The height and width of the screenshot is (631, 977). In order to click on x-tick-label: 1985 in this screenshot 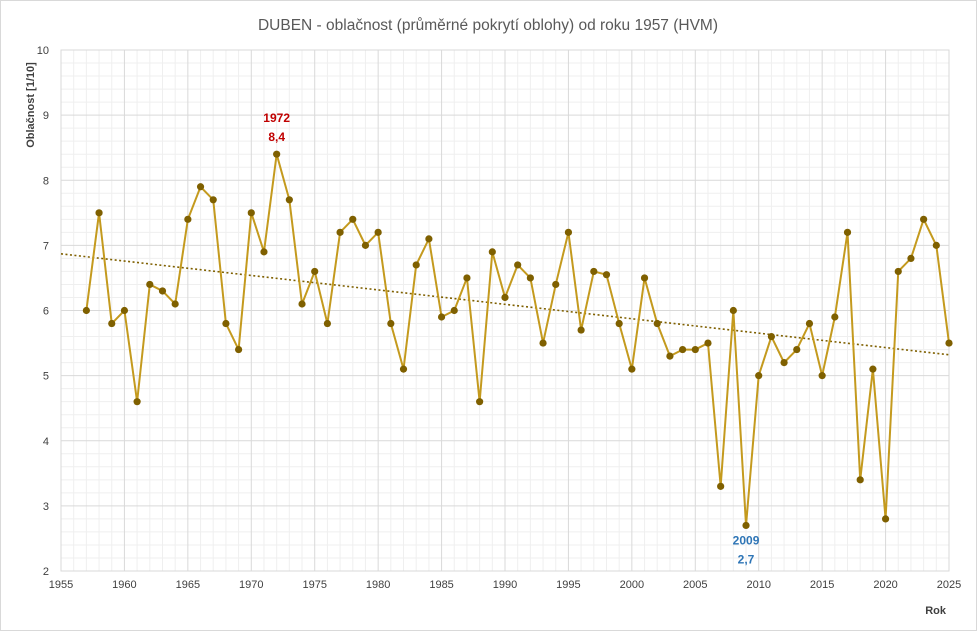, I will do `click(441, 585)`.